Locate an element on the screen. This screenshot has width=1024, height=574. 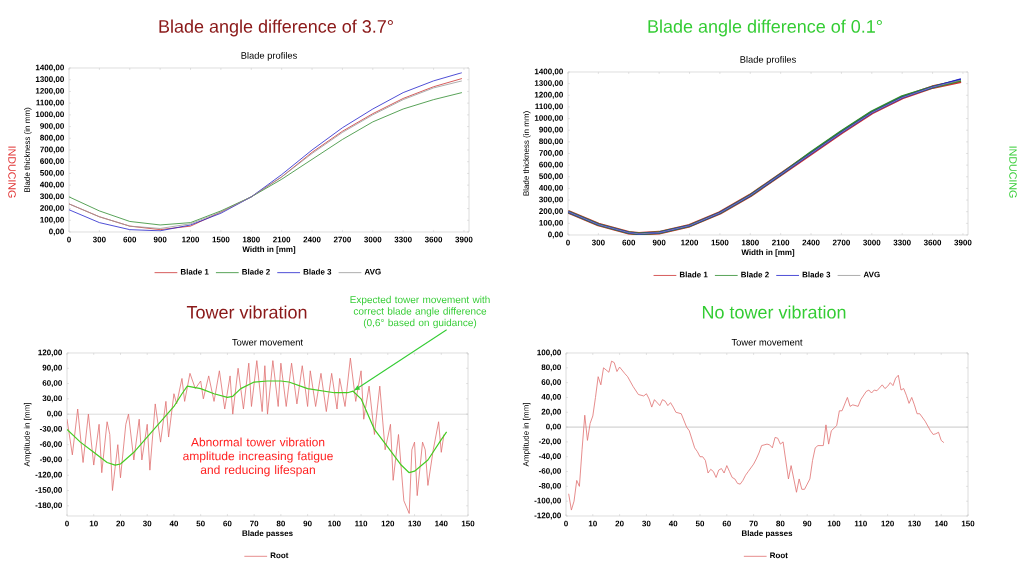
legend-label: AVG is located at coordinates (372, 271).